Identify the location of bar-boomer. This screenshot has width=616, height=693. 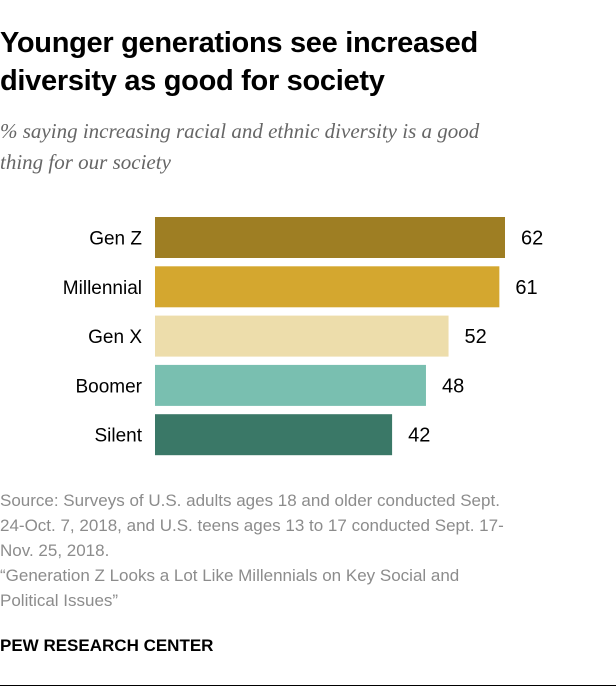
(290, 385).